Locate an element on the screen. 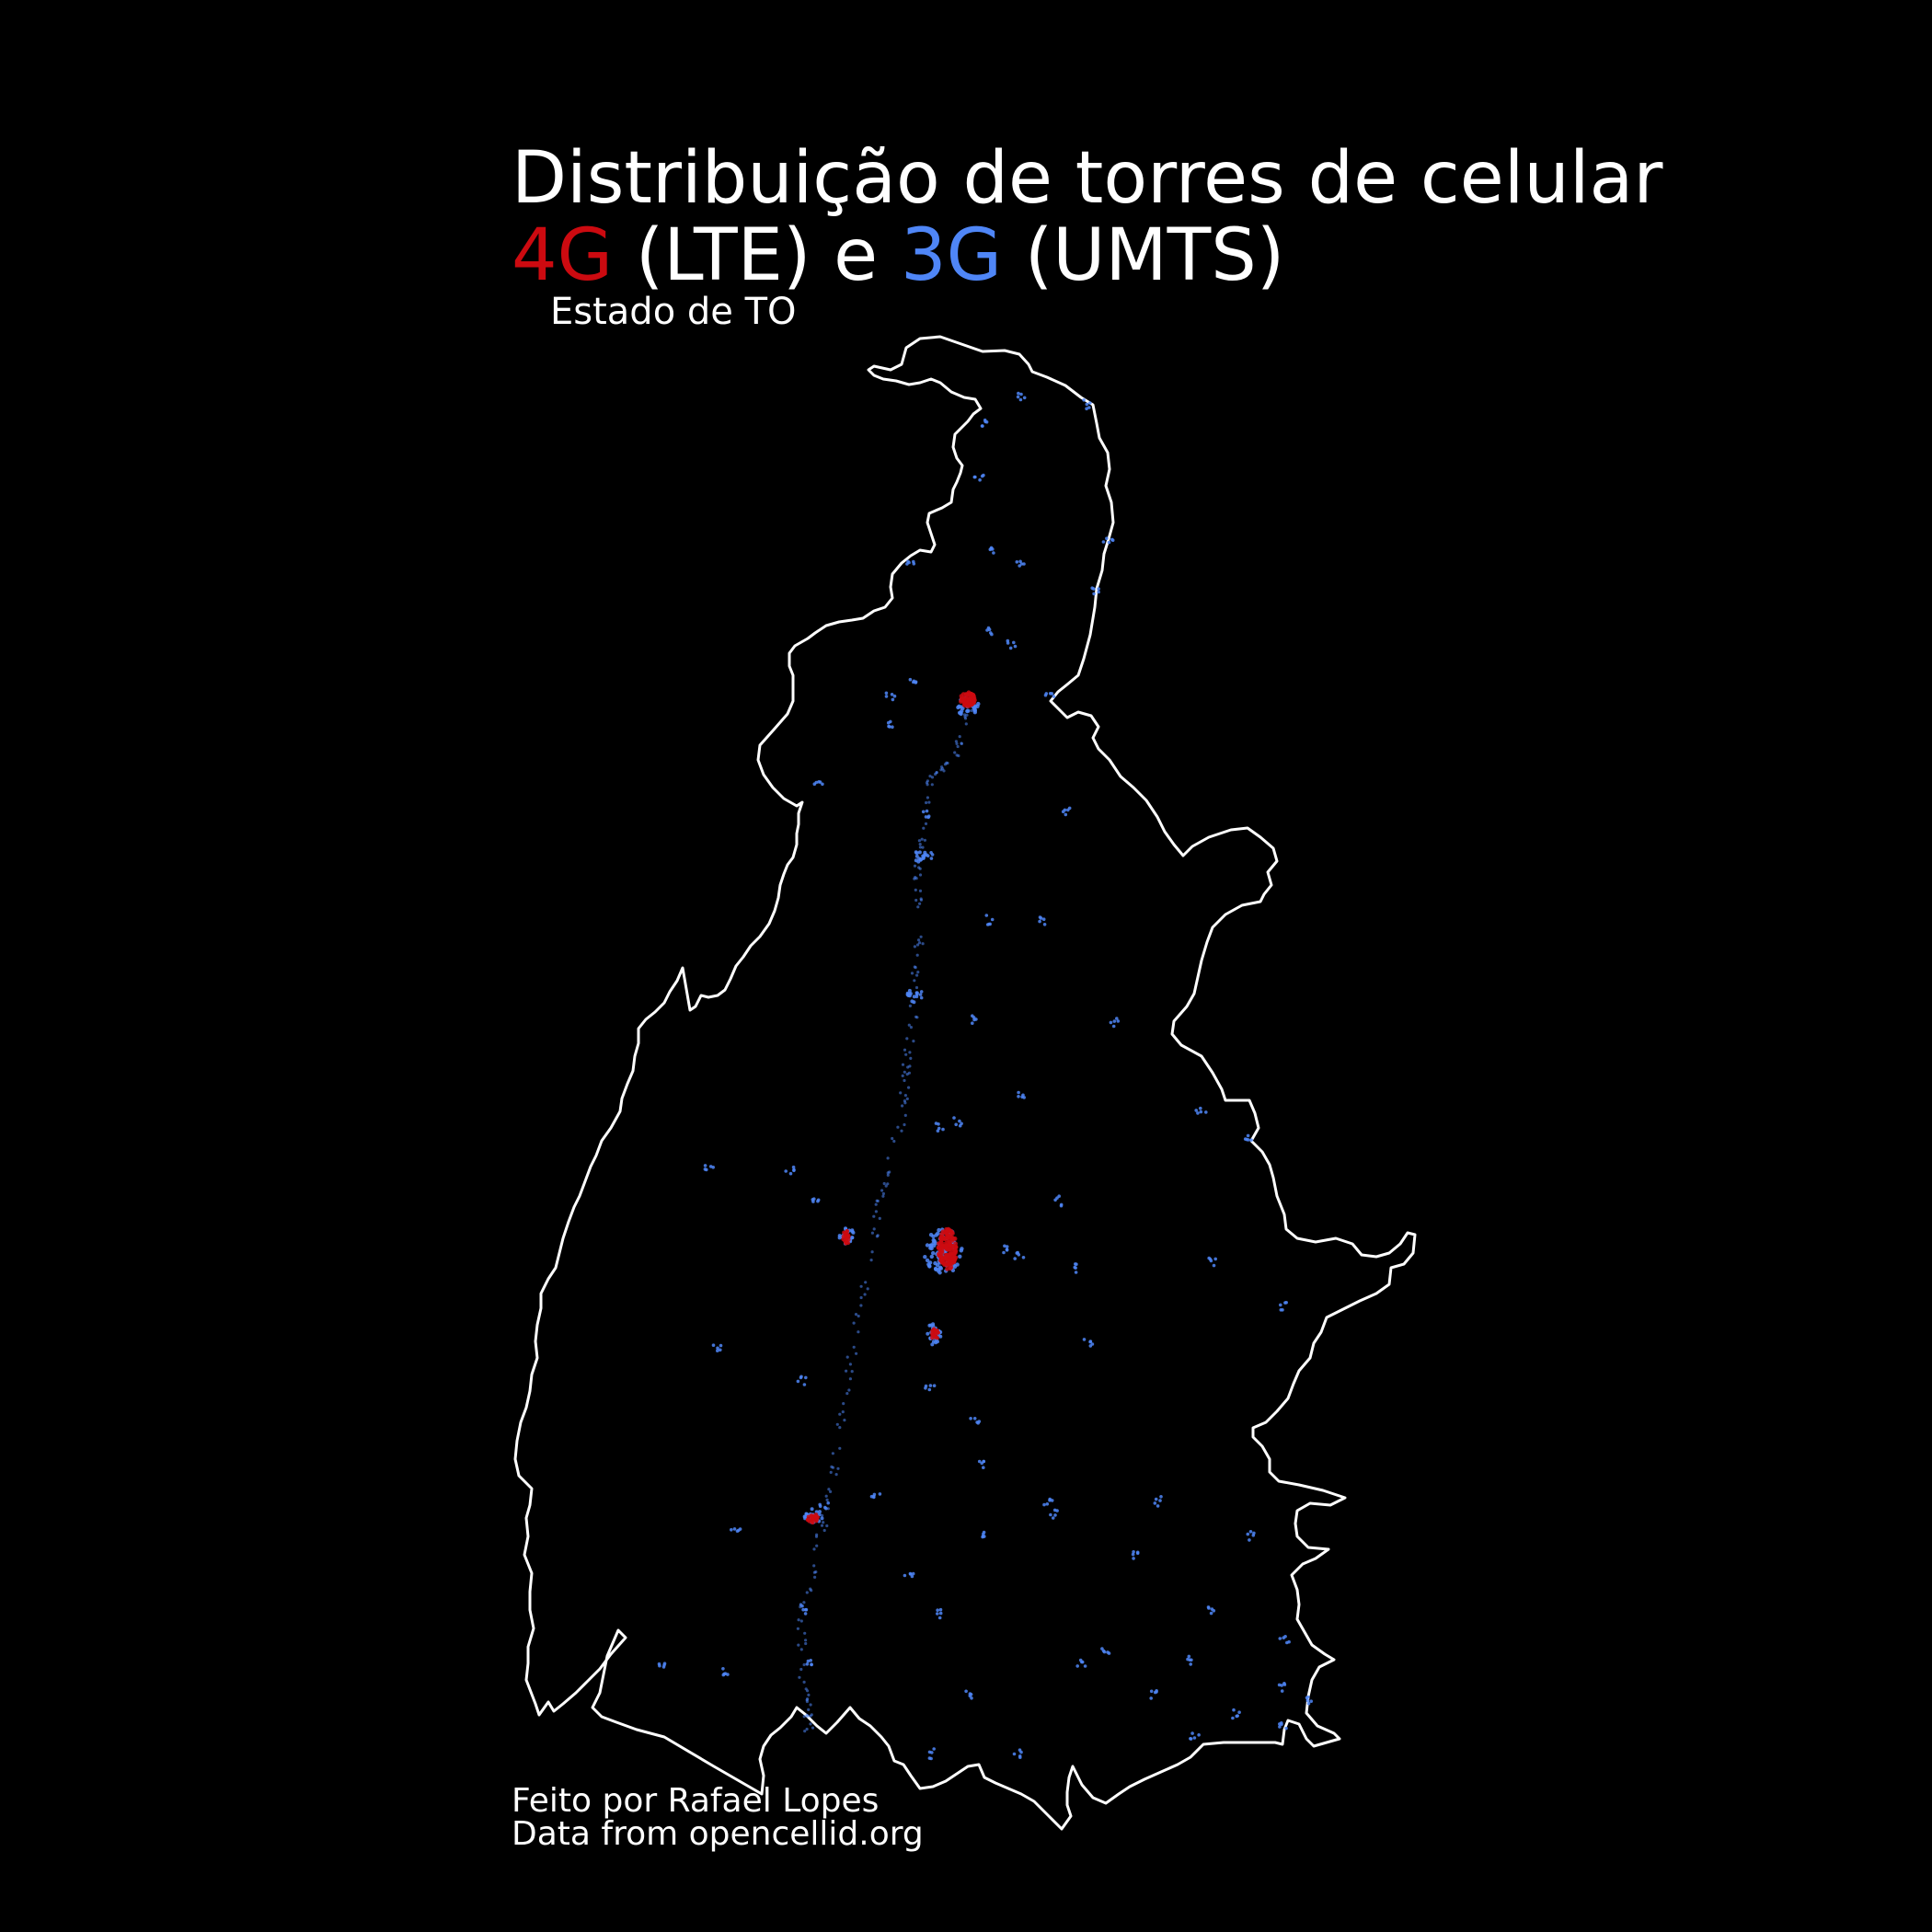 This screenshot has height=1932, width=1932. title-line-2: 4G (LTE) e 3G (UMTS) is located at coordinates (1087, 255).